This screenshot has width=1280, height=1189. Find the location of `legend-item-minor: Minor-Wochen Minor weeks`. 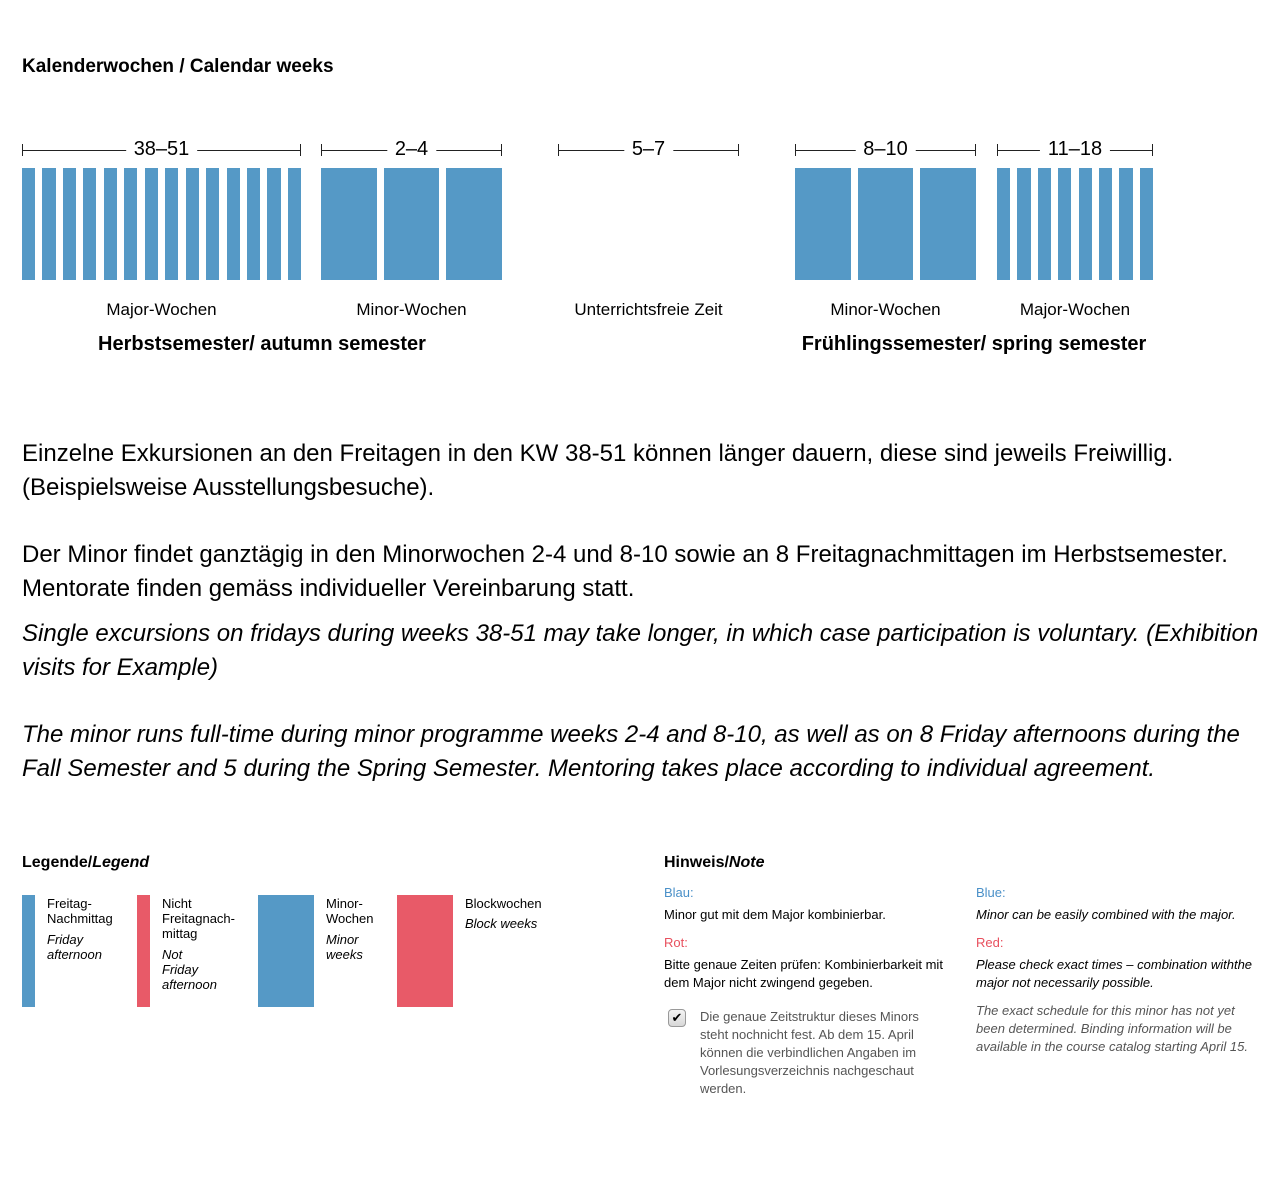

legend-item-minor: Minor-Wochen Minor weeks is located at coordinates (350, 929).